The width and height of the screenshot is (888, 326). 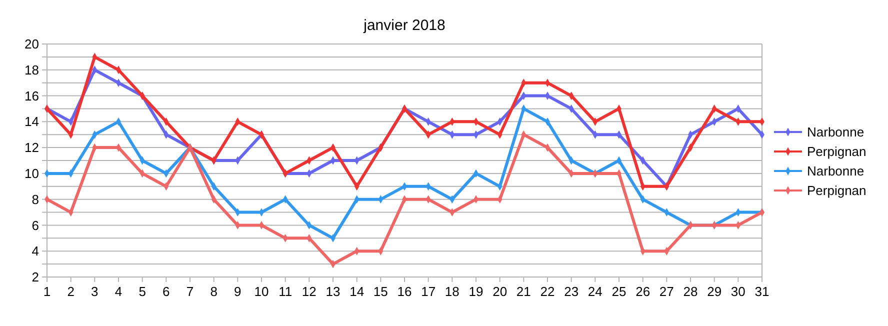 I want to click on chart-title: janvier 2018, so click(x=404, y=25).